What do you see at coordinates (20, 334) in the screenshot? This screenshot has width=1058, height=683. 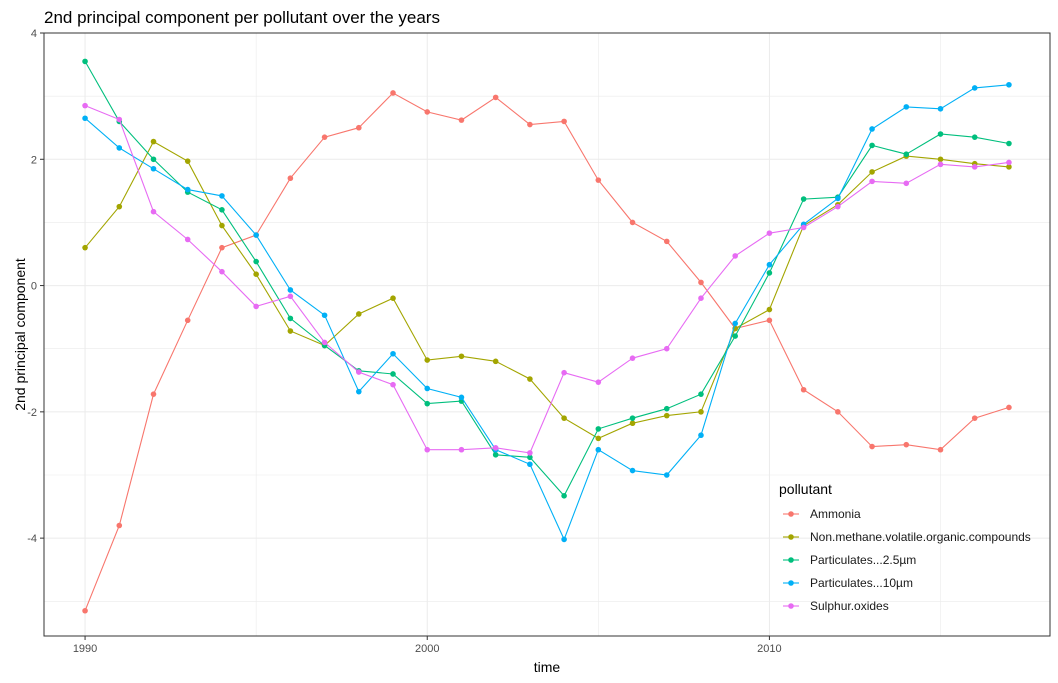 I see `y-axis-title: 2nd principal component` at bounding box center [20, 334].